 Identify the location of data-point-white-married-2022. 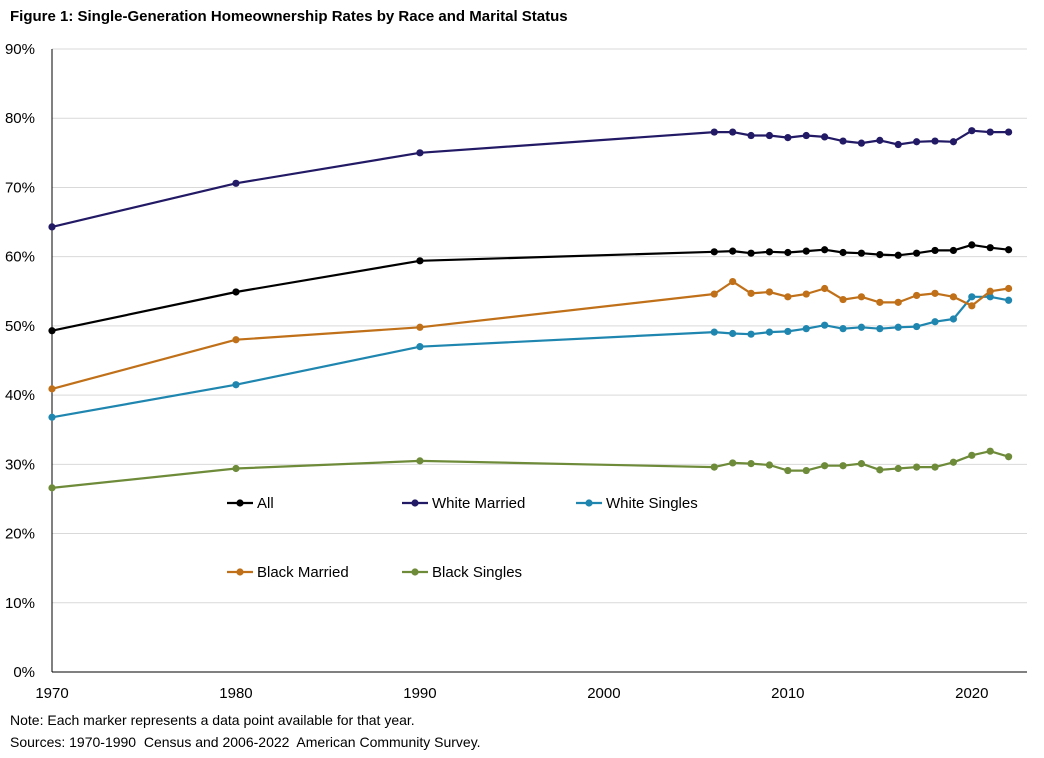
(1009, 132).